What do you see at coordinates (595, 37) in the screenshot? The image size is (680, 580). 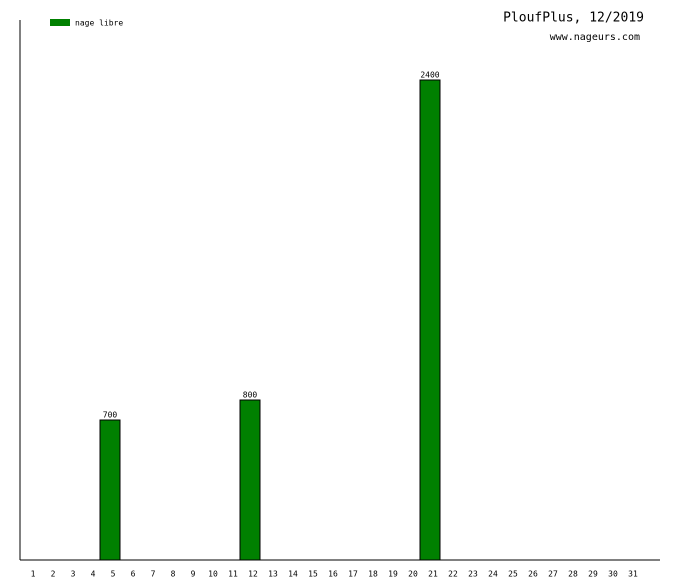 I see `chart-subtitle: www.nageurs.com` at bounding box center [595, 37].